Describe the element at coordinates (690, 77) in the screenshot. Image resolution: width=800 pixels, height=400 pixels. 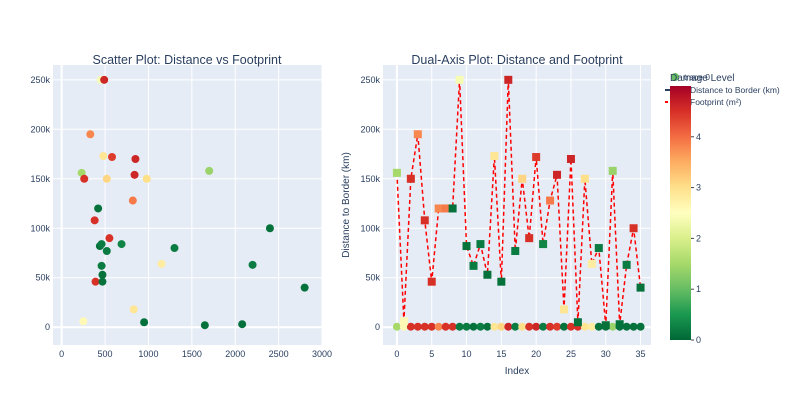
I see `legend-item-trace-0: trace 0` at that location.